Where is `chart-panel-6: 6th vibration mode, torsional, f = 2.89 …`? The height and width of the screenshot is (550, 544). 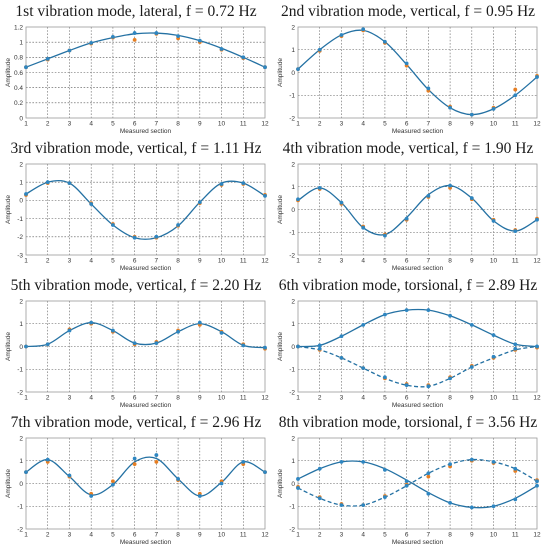 chart-panel-6: 6th vibration mode, torsional, f = 2.89 … is located at coordinates (408, 342).